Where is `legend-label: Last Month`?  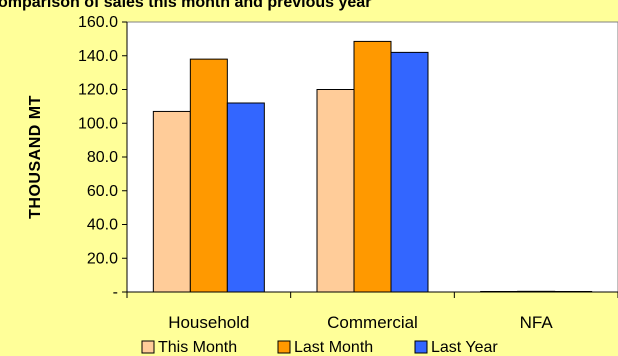
legend-label: Last Month is located at coordinates (333, 347).